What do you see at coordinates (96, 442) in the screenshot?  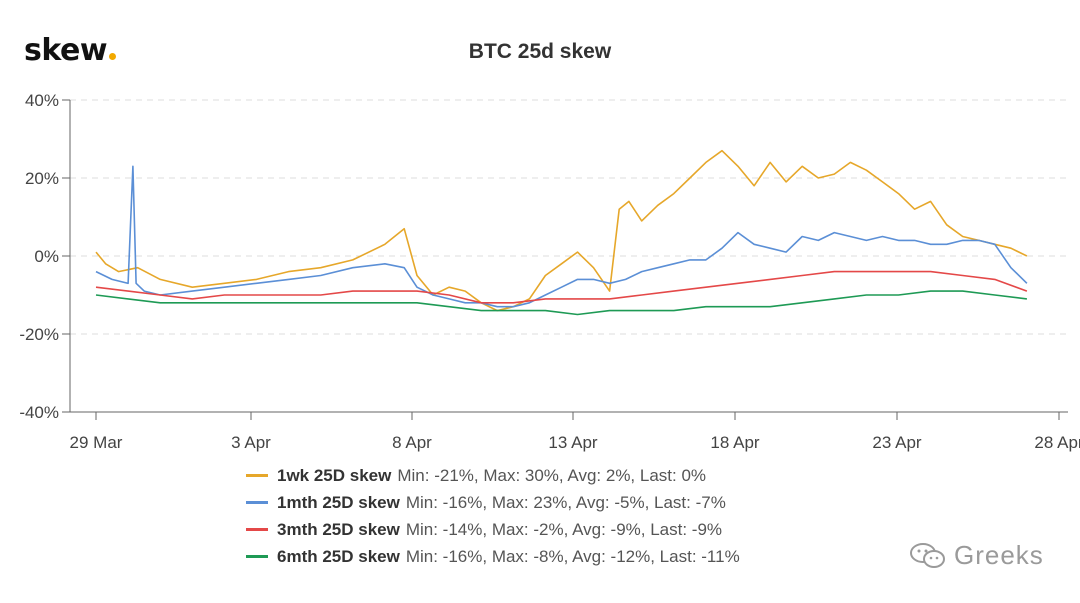 I see `x-tick-label: 29 Mar` at bounding box center [96, 442].